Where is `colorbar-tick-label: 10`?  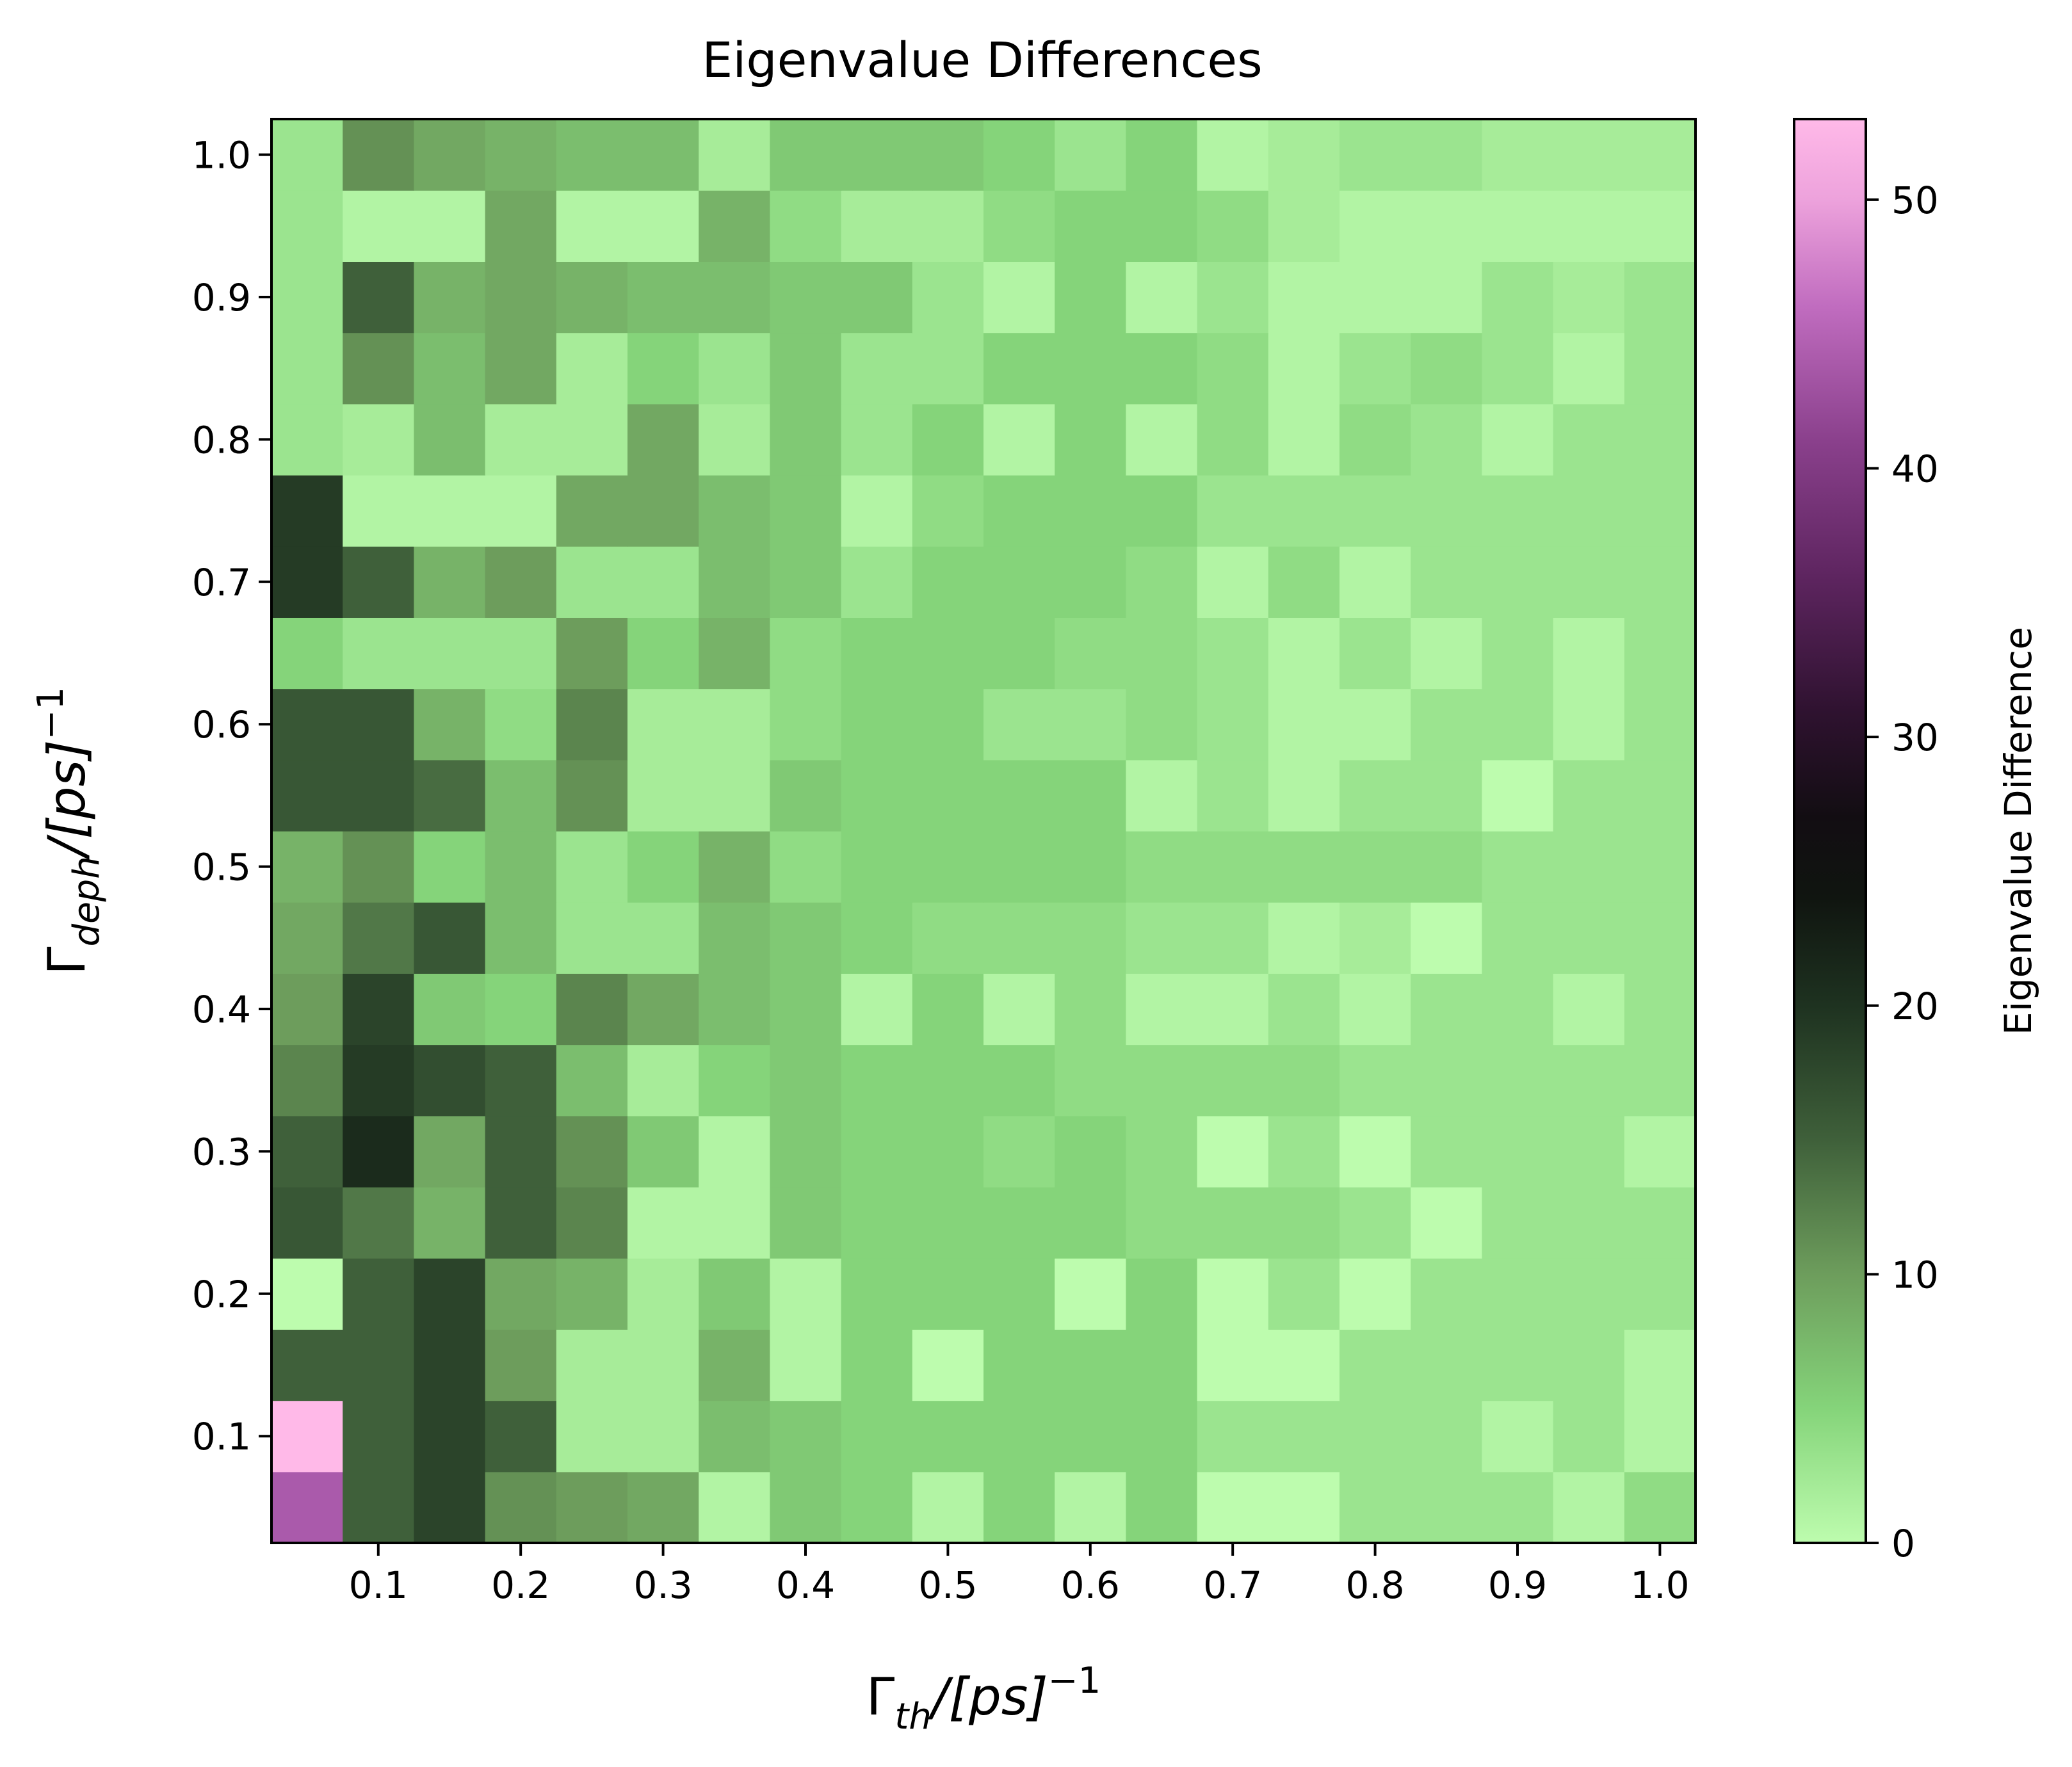
colorbar-tick-label: 10 is located at coordinates (1915, 1275).